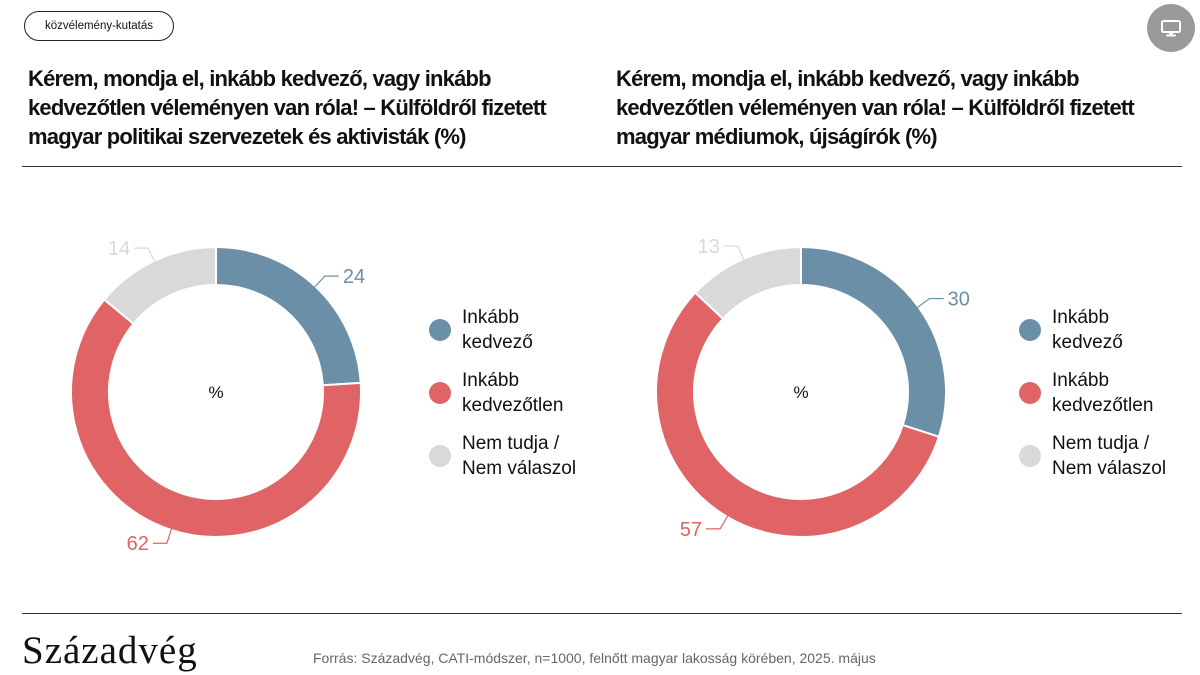 This screenshot has height=675, width=1200. Describe the element at coordinates (734, 253) in the screenshot. I see `leader-line-dont-know-right` at that location.